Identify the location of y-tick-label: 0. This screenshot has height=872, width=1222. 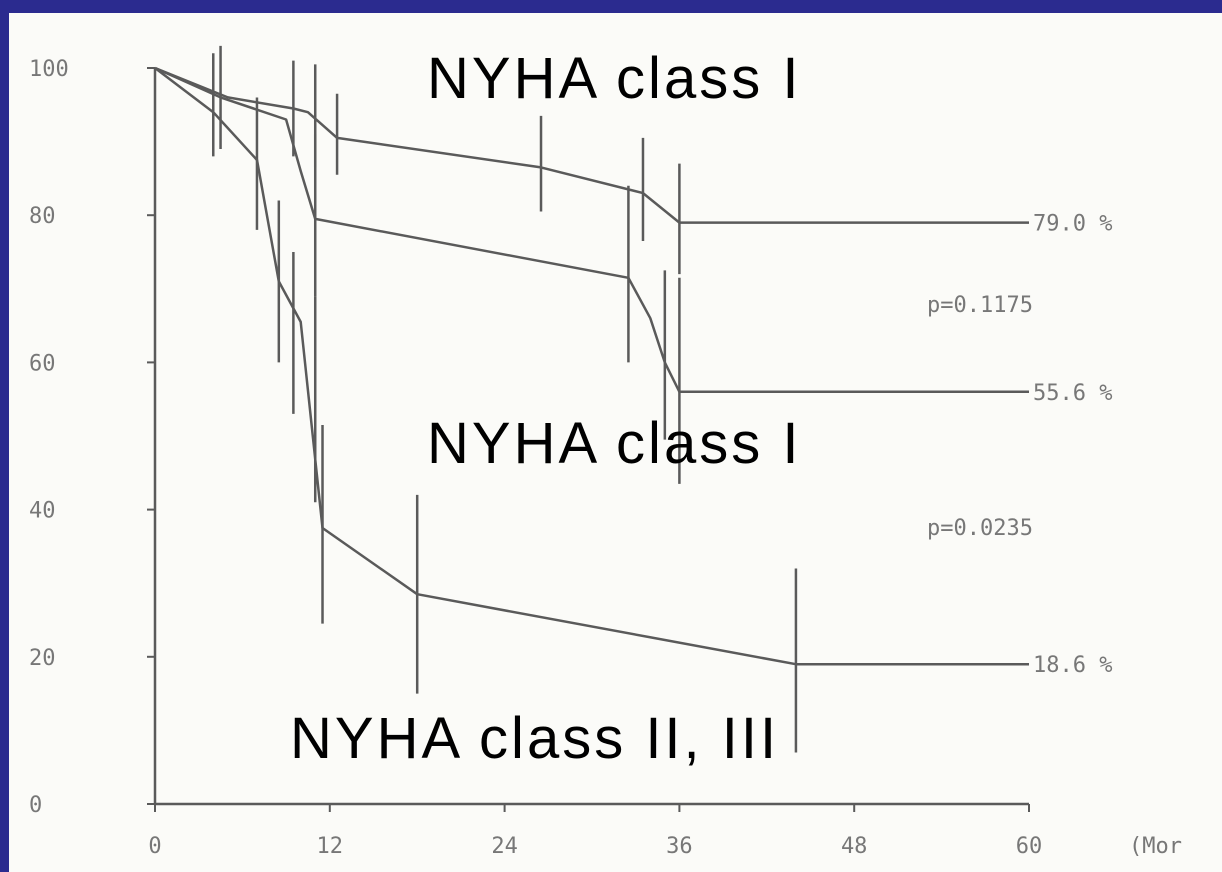
(35, 805).